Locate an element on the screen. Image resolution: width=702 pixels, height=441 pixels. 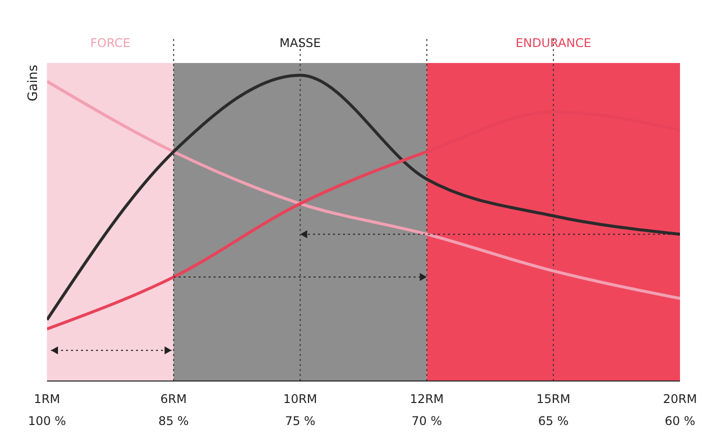
x-tick-label: 1RM 100 % is located at coordinates (47, 410).